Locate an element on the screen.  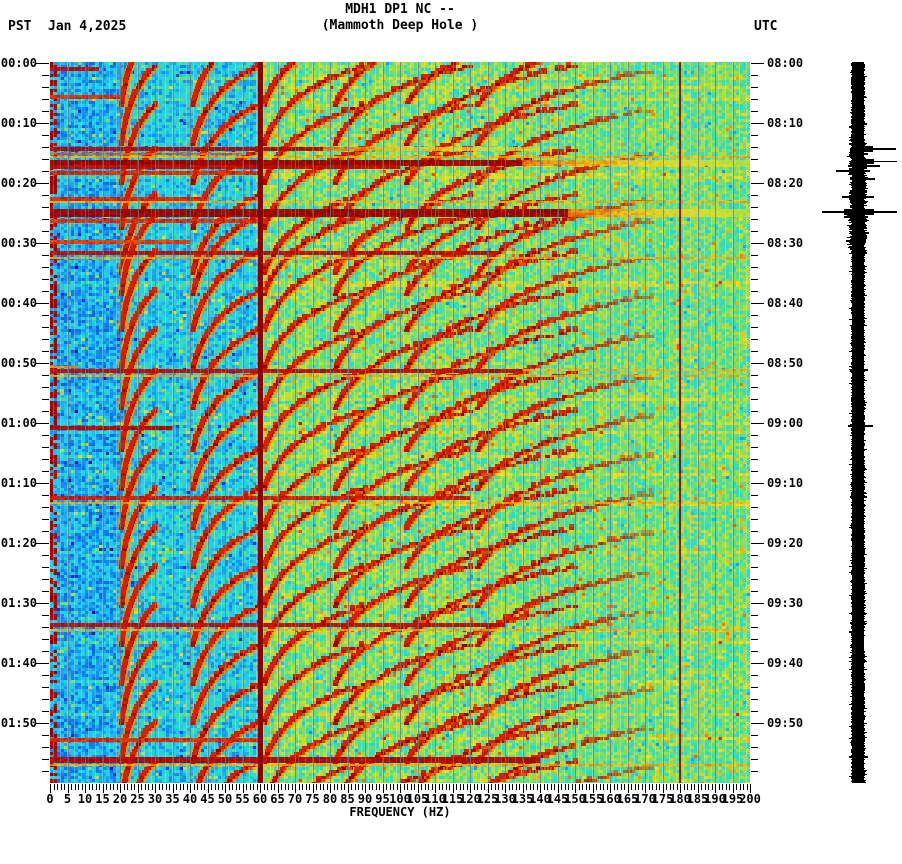
freq-tick-label: 110 is located at coordinates (435, 799).